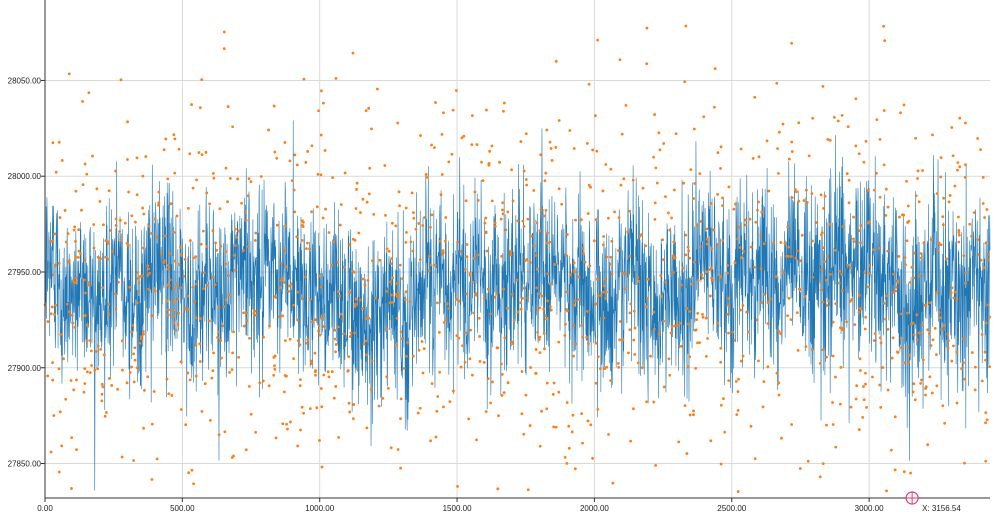 This screenshot has height=515, width=999. I want to click on cursor: X: 3156.54, so click(933, 502).